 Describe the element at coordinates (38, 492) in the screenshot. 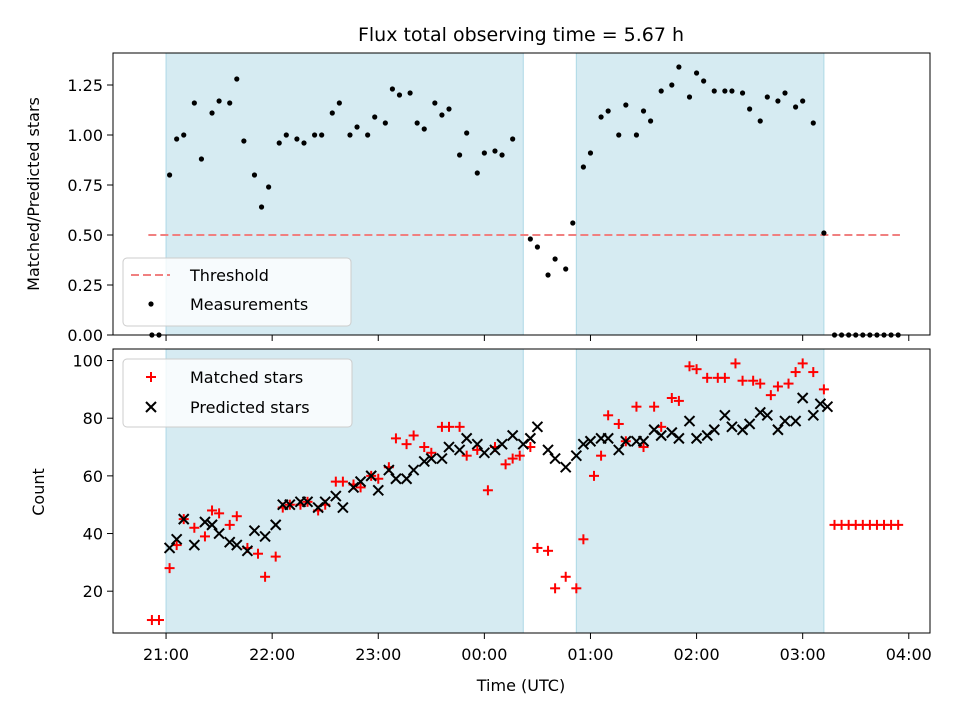

I see `bottom-y-axis-label: Count` at that location.